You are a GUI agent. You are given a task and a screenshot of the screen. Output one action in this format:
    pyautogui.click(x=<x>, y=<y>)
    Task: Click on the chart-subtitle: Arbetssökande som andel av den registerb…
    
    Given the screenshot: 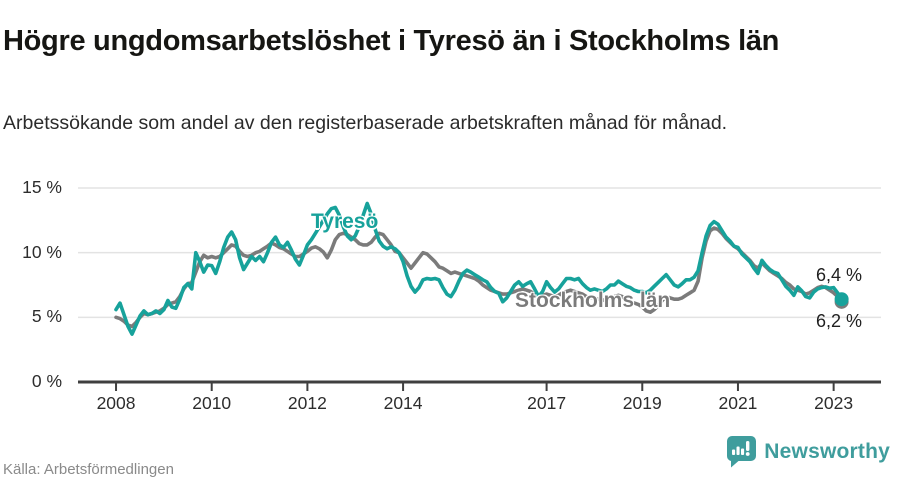 What is the action you would take?
    pyautogui.click(x=365, y=122)
    